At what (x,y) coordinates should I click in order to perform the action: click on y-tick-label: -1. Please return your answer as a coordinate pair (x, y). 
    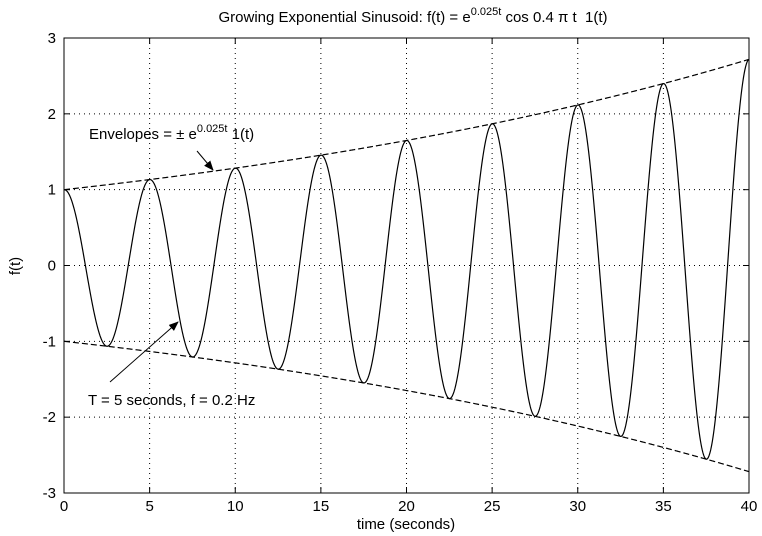
    Looking at the image, I should click on (49, 341).